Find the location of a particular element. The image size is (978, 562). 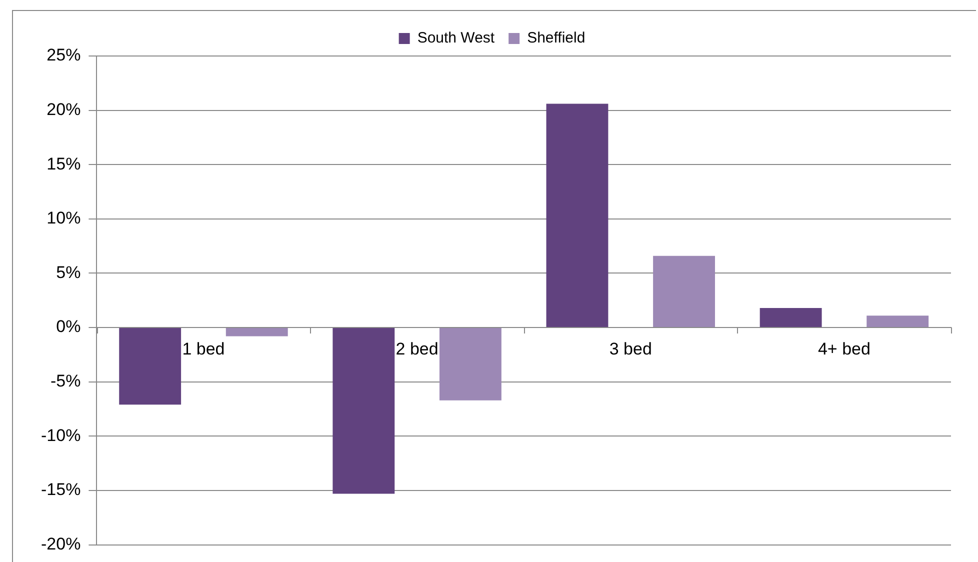

y-tick-label: 10% is located at coordinates (63, 218).